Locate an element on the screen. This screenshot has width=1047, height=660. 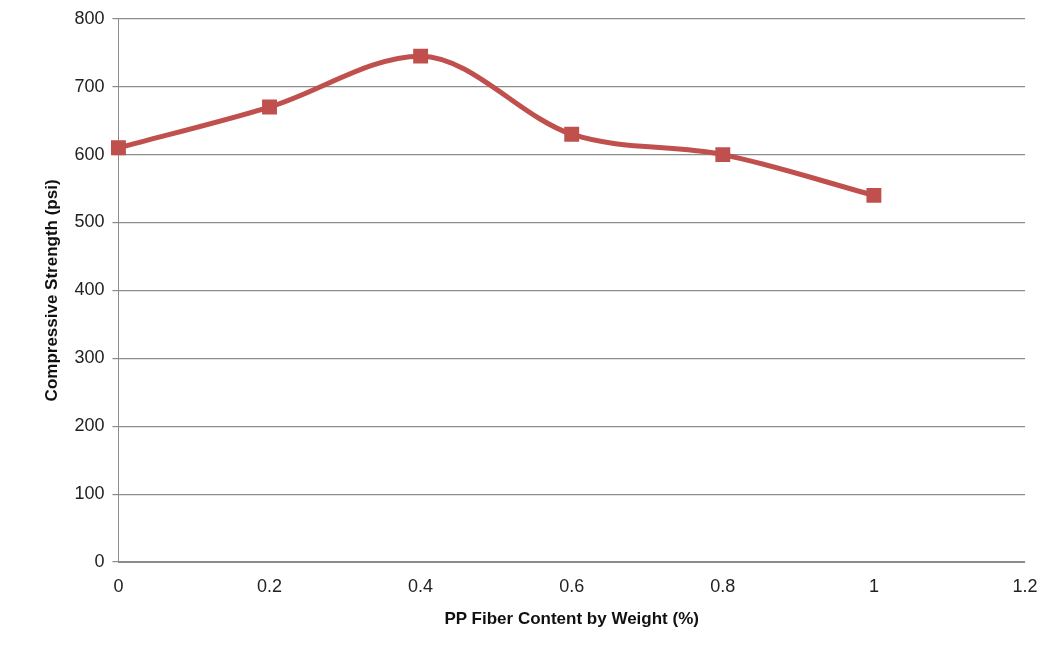
y-tick-label: 700 is located at coordinates (89, 85).